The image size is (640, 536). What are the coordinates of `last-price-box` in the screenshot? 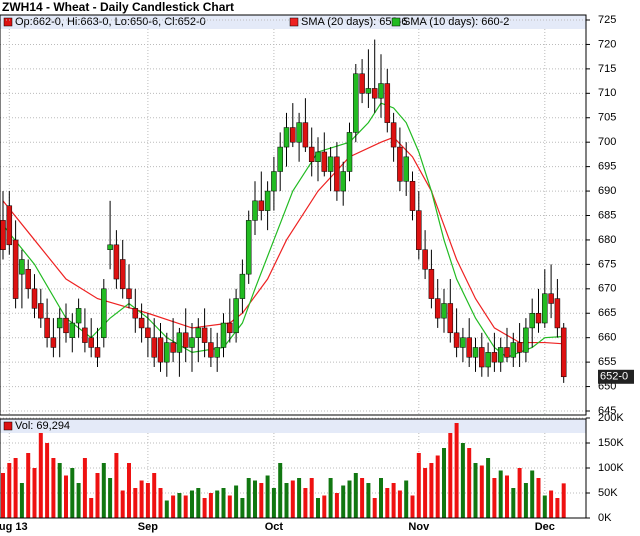 It's located at (616, 376).